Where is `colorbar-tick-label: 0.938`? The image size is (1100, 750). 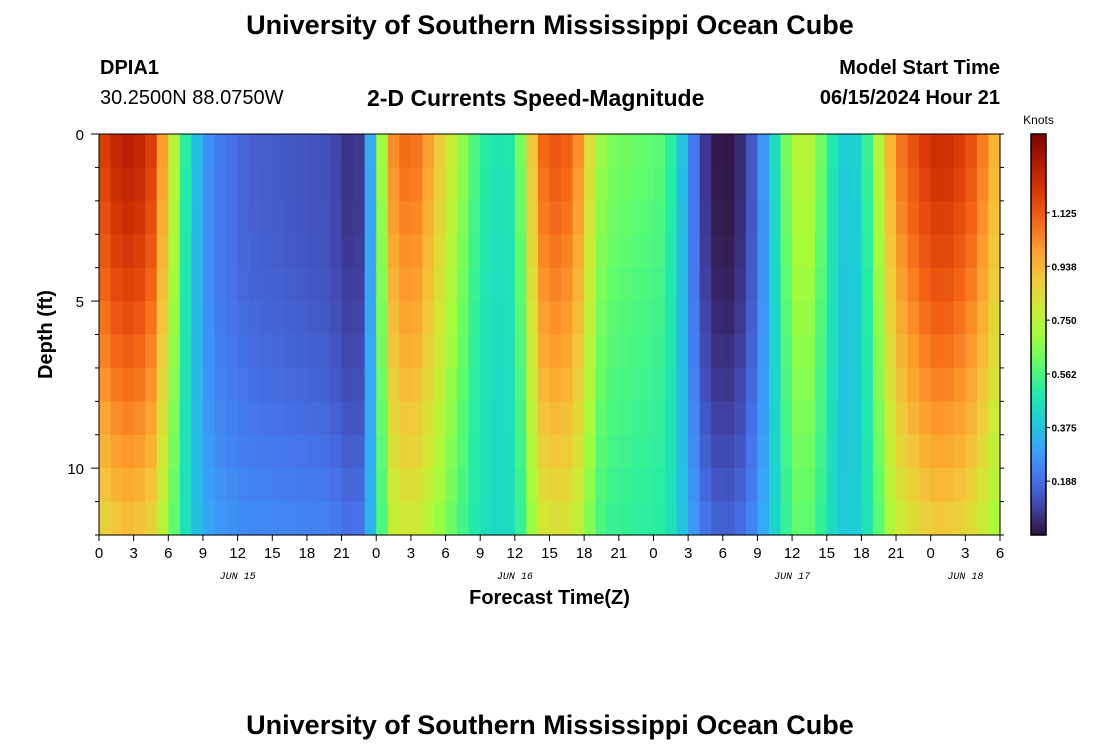 colorbar-tick-label: 0.938 is located at coordinates (1063, 267).